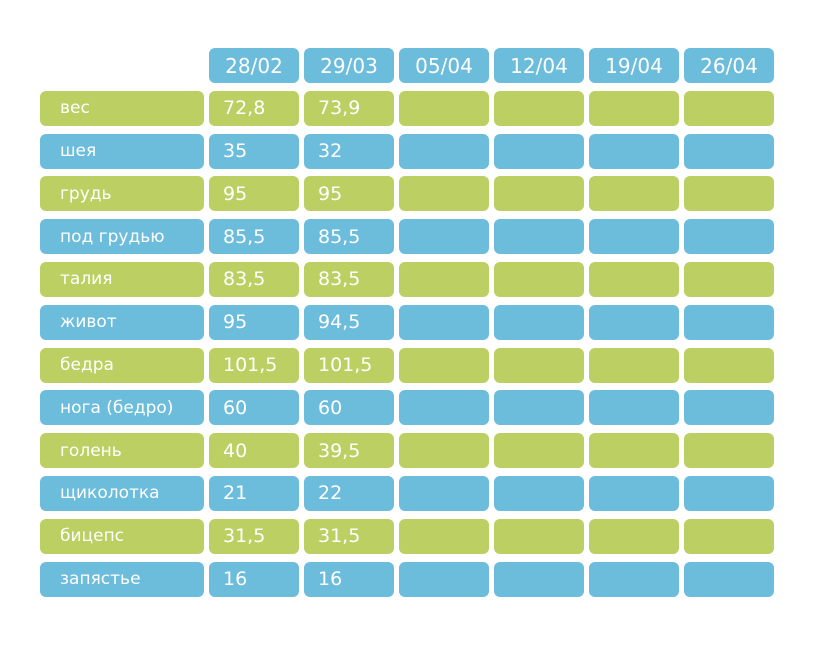 The width and height of the screenshot is (820, 648). What do you see at coordinates (539, 65) in the screenshot?
I see `date-header: 12/04` at bounding box center [539, 65].